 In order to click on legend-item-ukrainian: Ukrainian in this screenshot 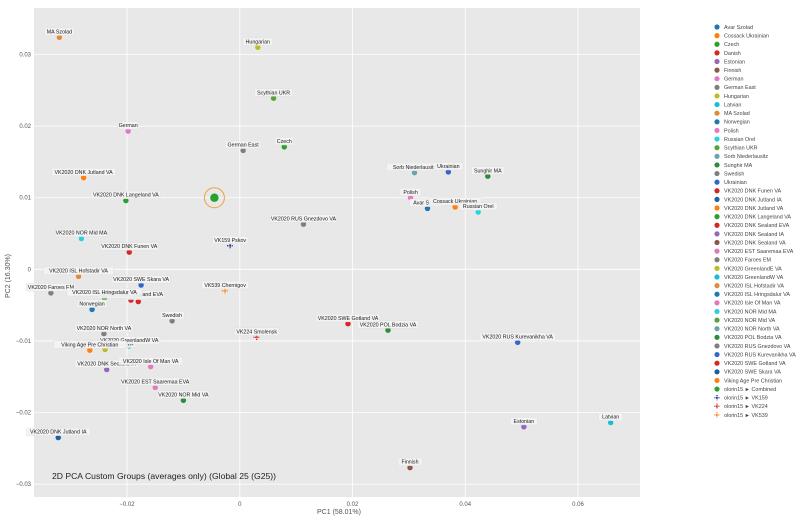, I will do `click(730, 183)`.